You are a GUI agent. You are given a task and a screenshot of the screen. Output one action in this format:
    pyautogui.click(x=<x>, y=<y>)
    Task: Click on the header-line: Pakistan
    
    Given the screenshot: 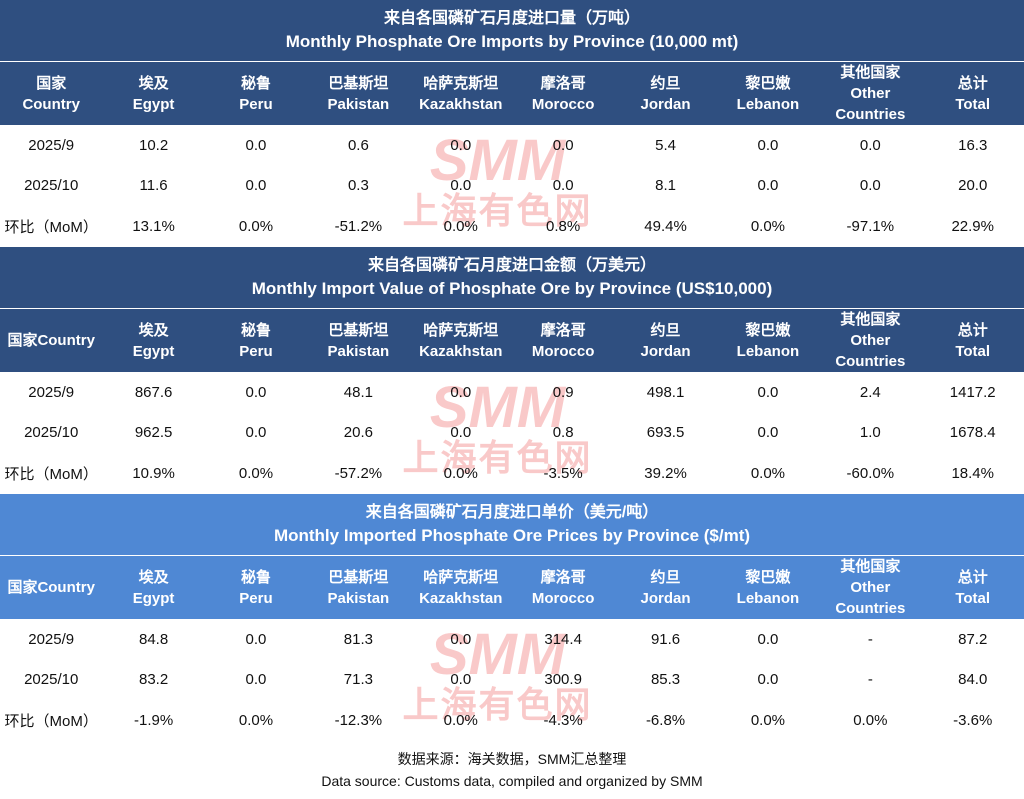 What is the action you would take?
    pyautogui.click(x=358, y=104)
    